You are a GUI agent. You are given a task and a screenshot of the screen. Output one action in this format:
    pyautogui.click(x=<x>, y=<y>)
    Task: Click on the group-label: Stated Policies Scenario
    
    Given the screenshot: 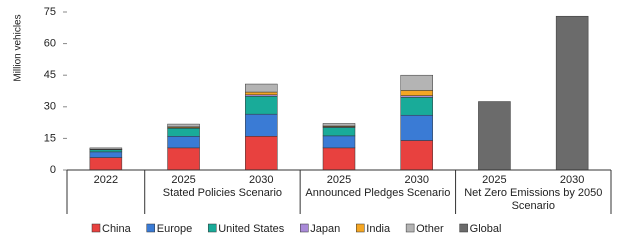 What is the action you would take?
    pyautogui.click(x=222, y=193)
    